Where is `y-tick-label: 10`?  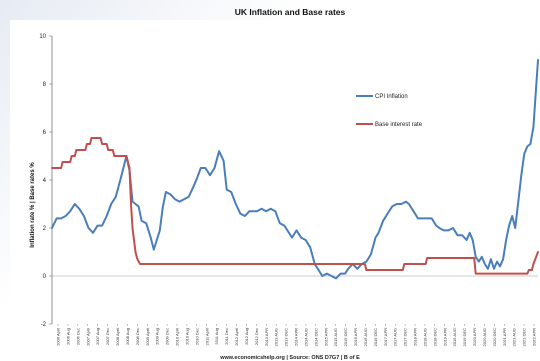
y-tick-label: 10 is located at coordinates (42, 37).